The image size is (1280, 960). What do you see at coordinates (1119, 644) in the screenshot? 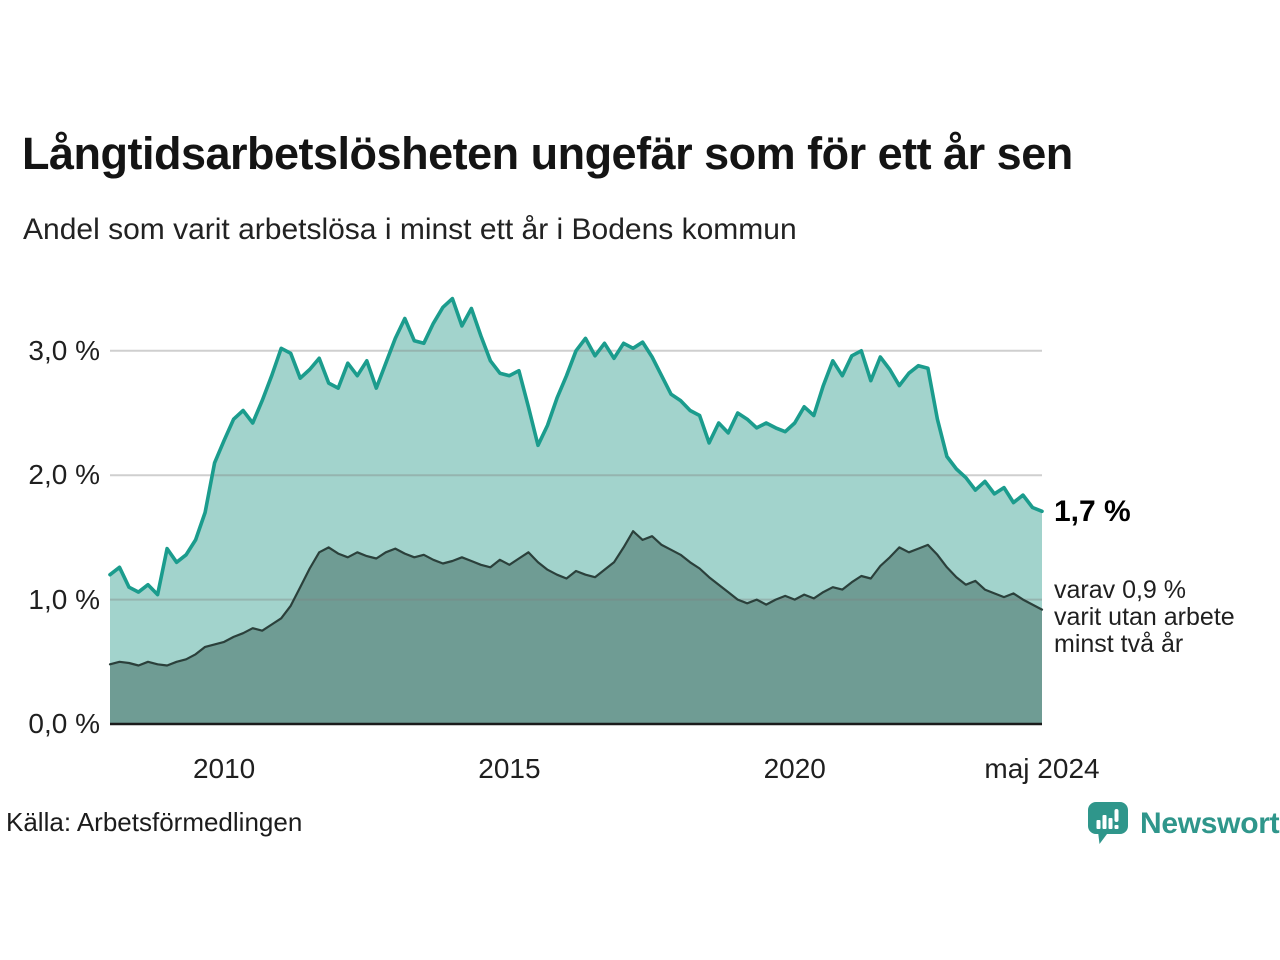
I see `end-note-line-3: minst två år` at bounding box center [1119, 644].